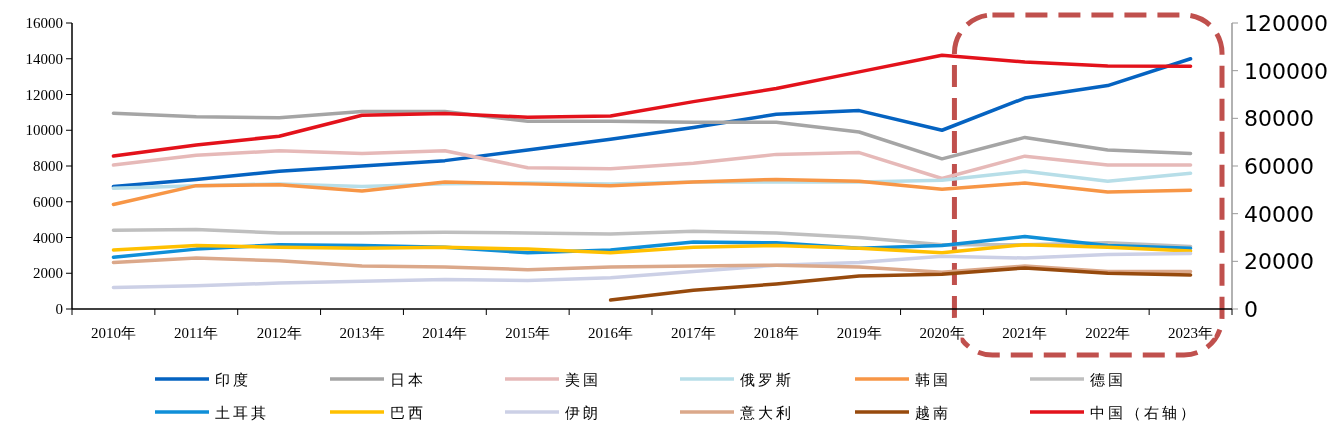  I want to click on x-tick-label: 2019年, so click(859, 333).